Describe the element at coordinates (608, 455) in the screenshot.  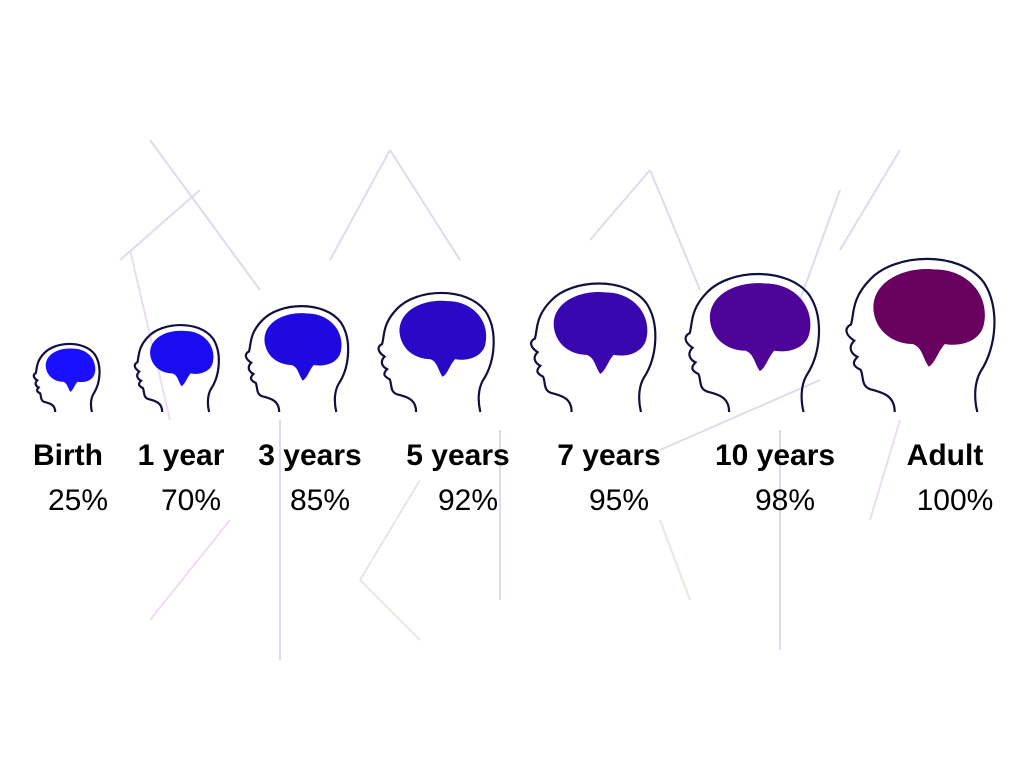
I see `stage-label: 7 years` at that location.